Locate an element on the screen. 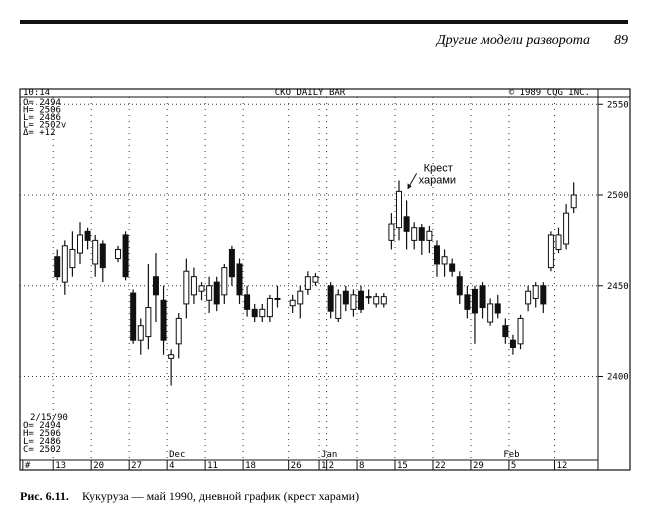 The width and height of the screenshot is (645, 521). x-tick-label: 26 is located at coordinates (296, 466).